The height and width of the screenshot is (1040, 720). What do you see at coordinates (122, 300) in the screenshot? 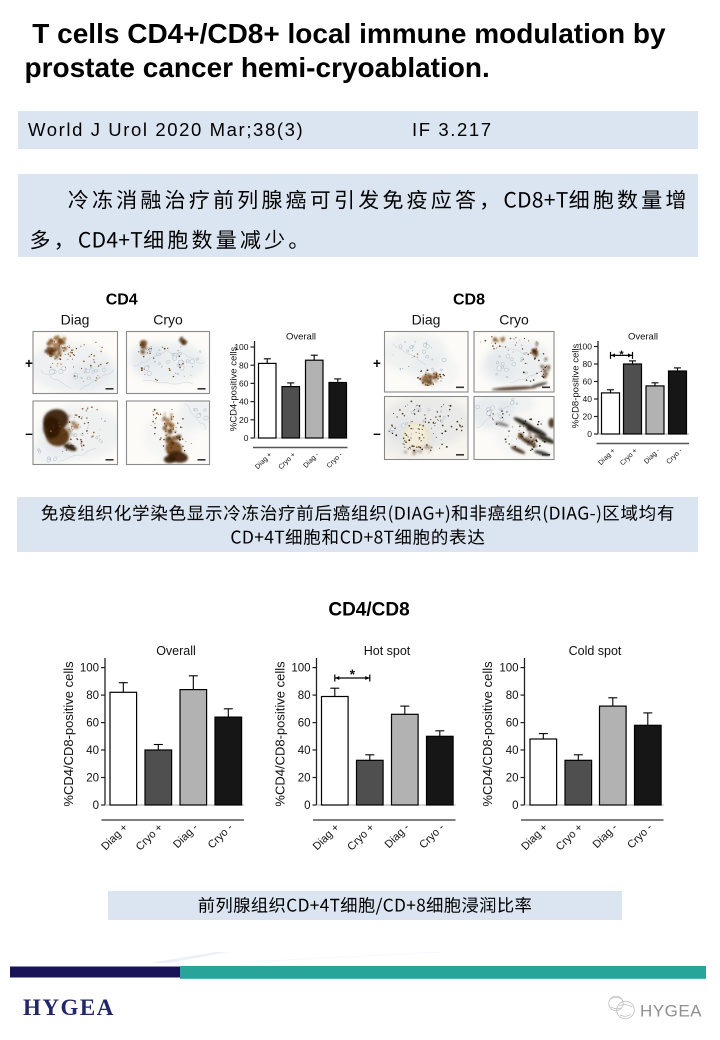
I see `svg-text: CD4` at bounding box center [122, 300].